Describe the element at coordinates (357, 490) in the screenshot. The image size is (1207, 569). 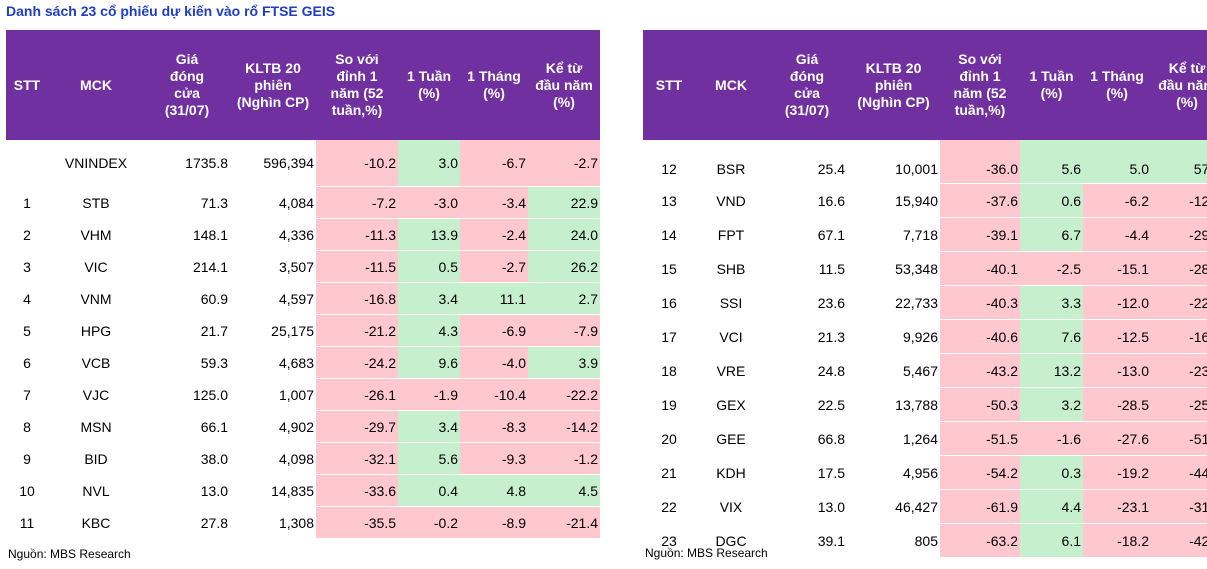
I see `vs-peak-cell: -33.6` at that location.